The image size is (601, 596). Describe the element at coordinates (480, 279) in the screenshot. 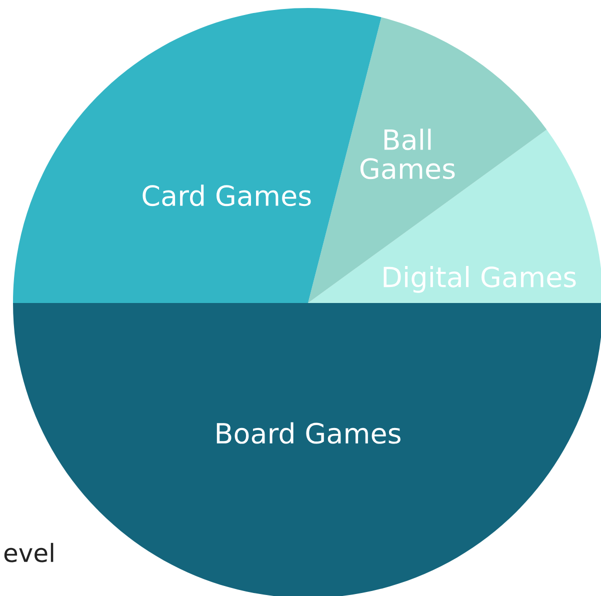

I see `slice-label: Digital Games` at that location.